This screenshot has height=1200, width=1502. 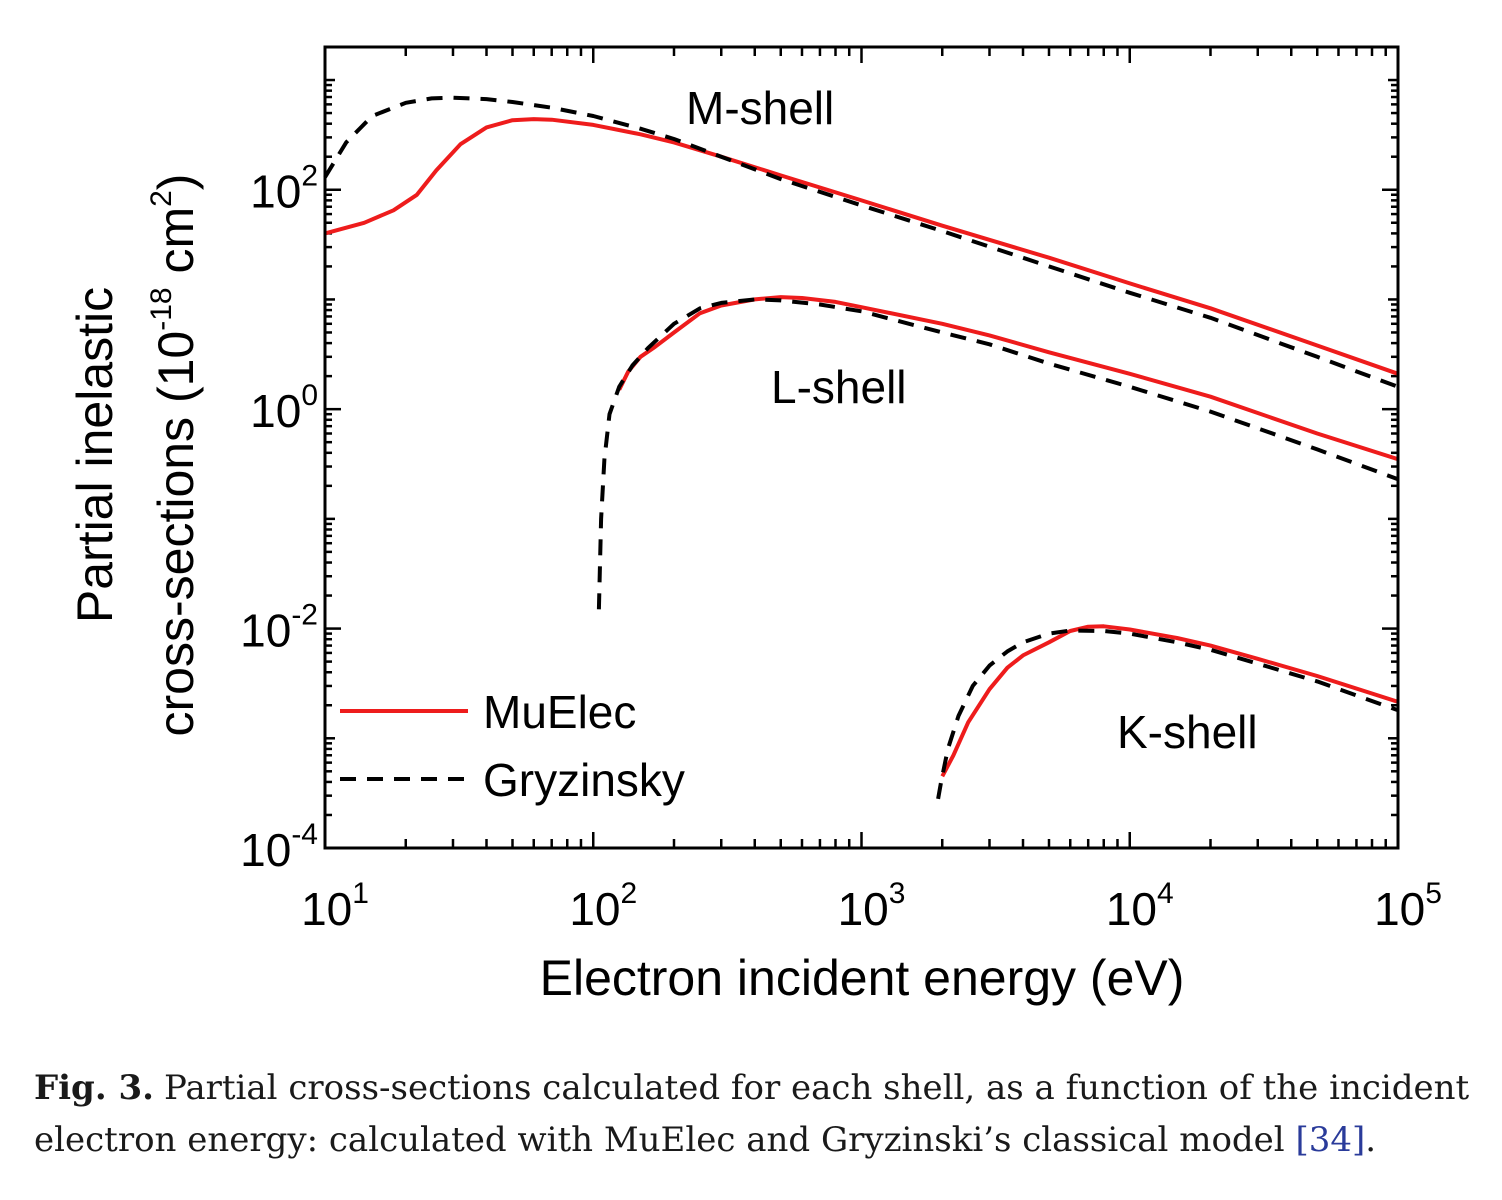 I want to click on x-axis-title: Electron incident energy (eV), so click(x=862, y=978).